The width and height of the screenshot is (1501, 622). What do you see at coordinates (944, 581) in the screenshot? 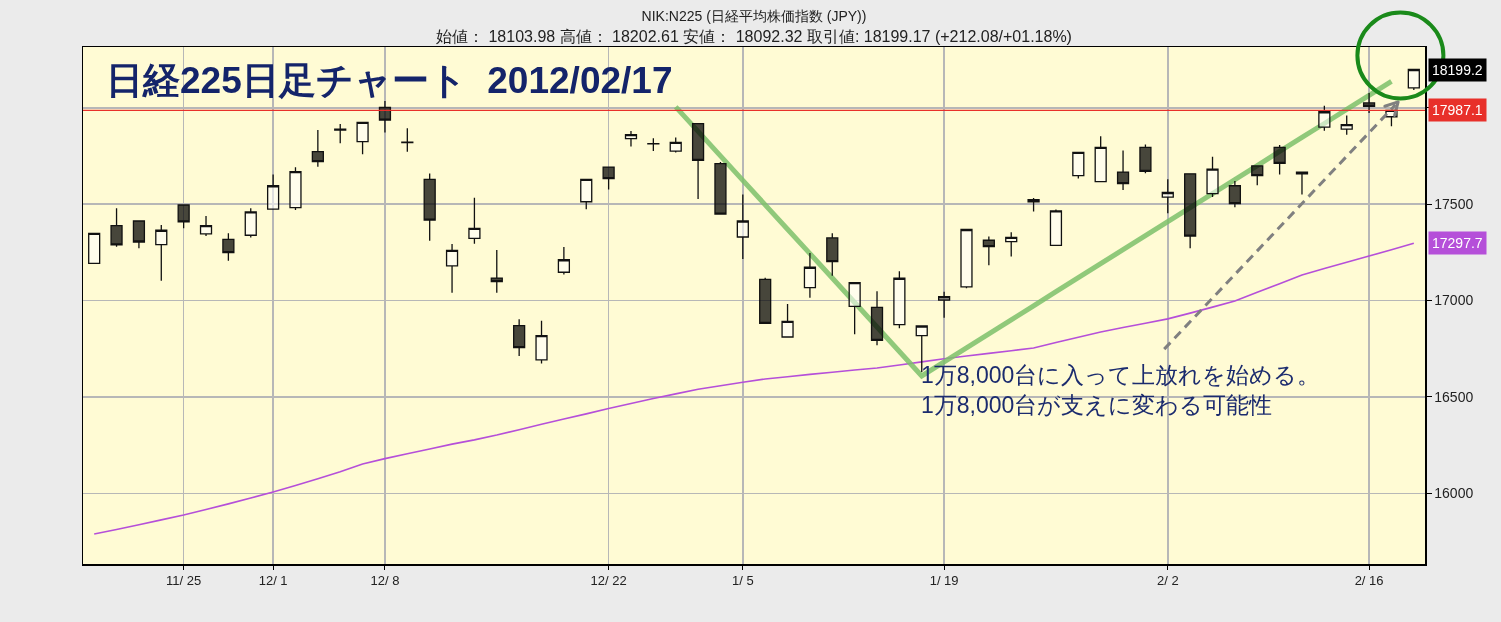
I see `x-tick-label: 1/ 19` at bounding box center [944, 581].